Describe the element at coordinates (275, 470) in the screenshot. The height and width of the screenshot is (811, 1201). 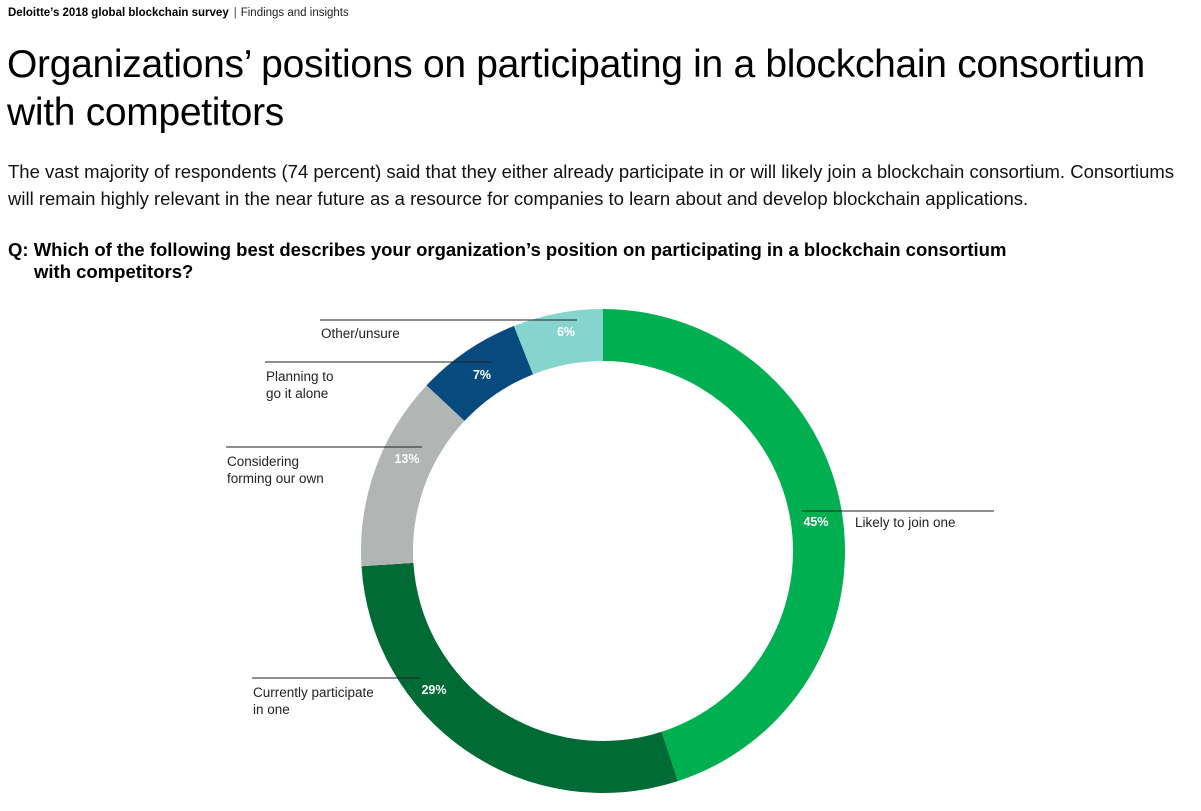
I see `category-label-considering-forming-our-own: Considering forming our own` at that location.